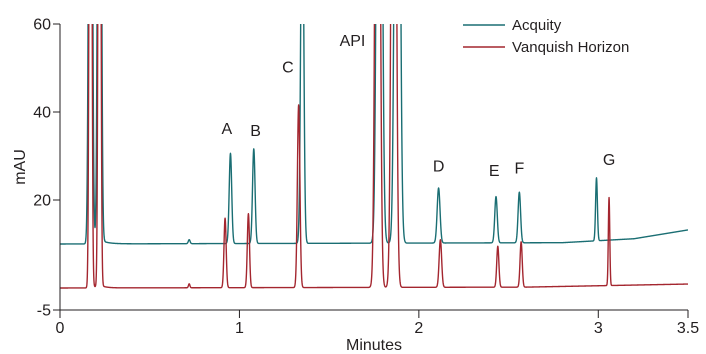  Describe the element at coordinates (688, 328) in the screenshot. I see `x-tick-label: 3.5` at that location.